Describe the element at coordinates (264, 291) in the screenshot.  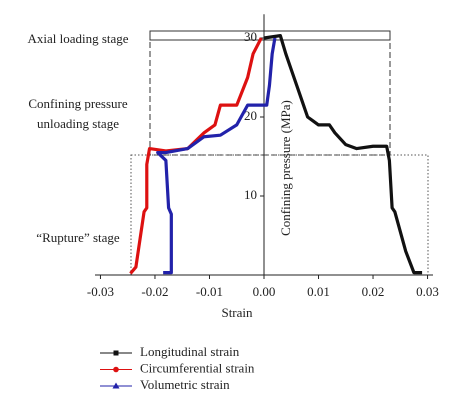
I see `x-tick-label: 0.00` at that location.